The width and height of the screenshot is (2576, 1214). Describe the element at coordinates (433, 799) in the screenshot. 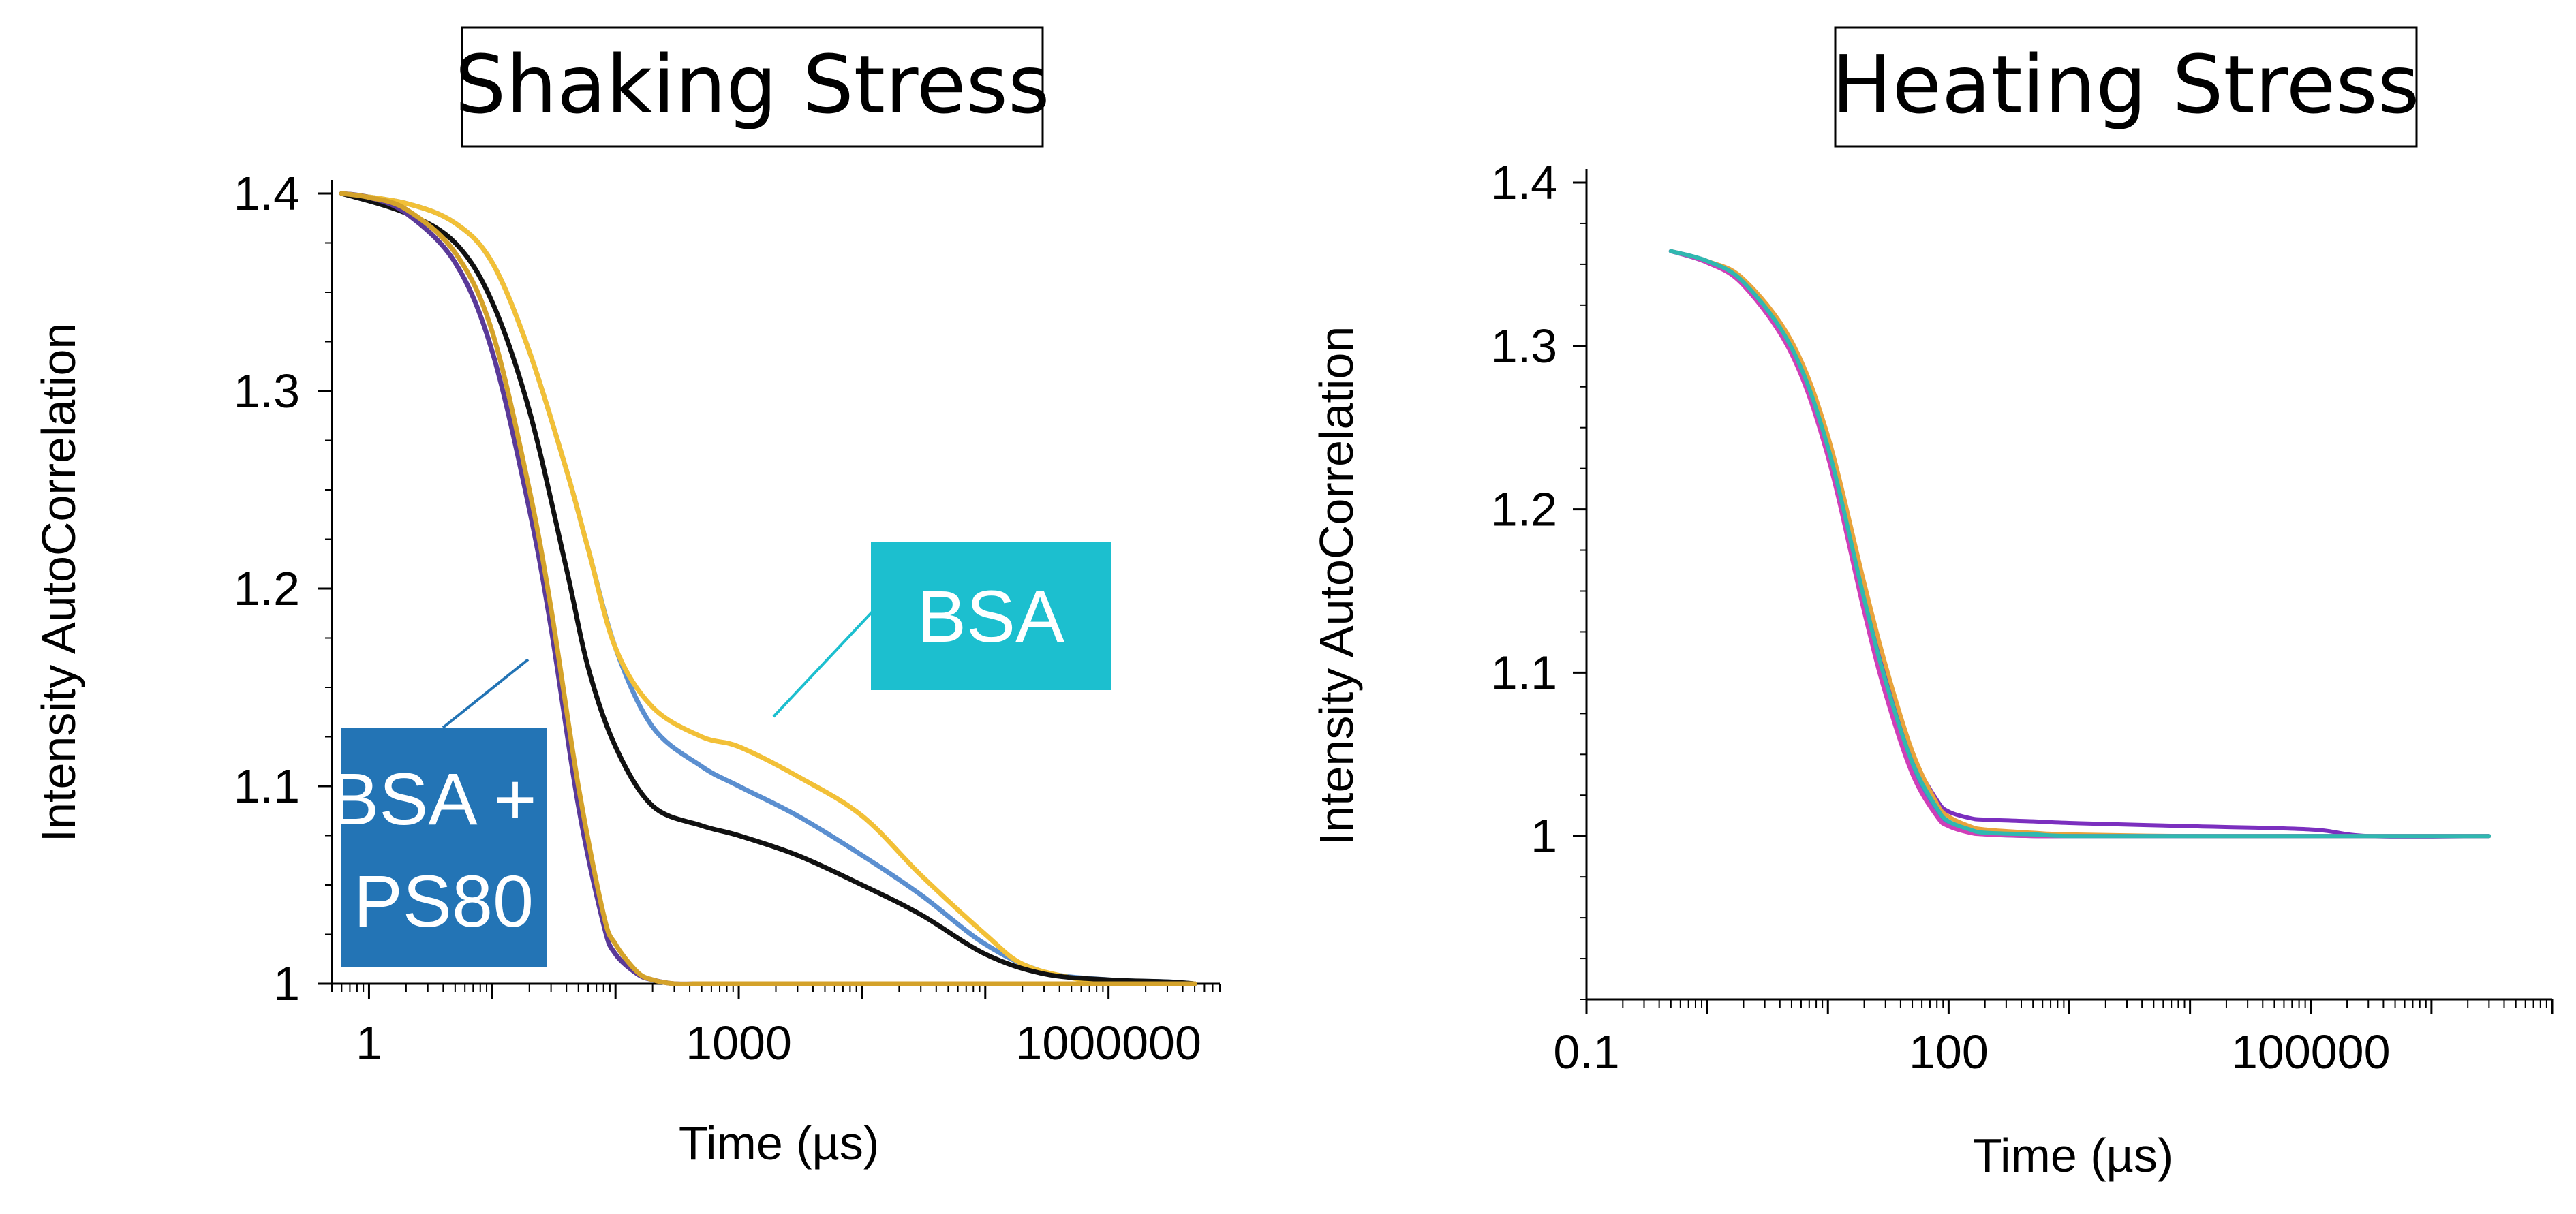

I see `annotation-bsa-ps80-line1: BSA +` at that location.